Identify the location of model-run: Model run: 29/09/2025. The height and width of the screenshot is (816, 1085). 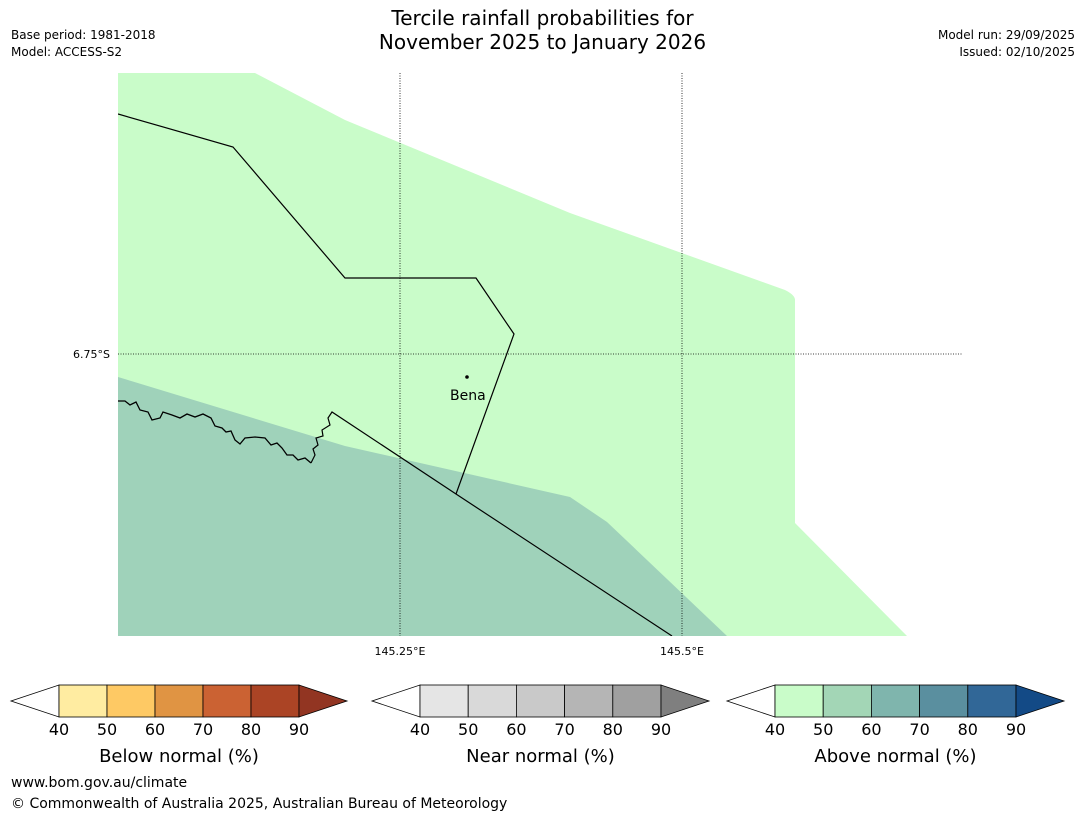
(1006, 35).